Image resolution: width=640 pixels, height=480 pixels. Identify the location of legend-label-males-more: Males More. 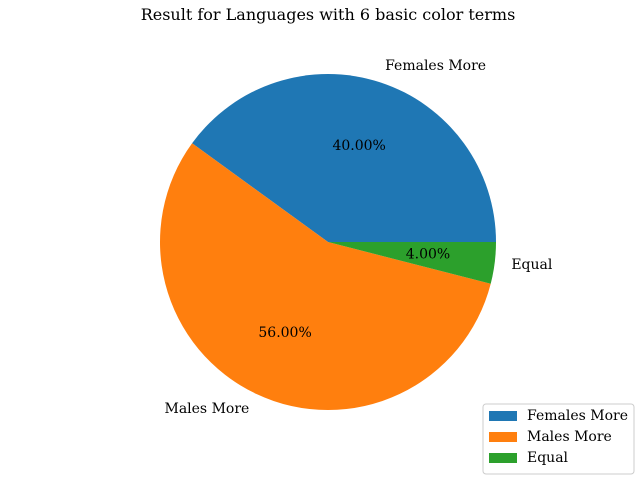
(569, 437).